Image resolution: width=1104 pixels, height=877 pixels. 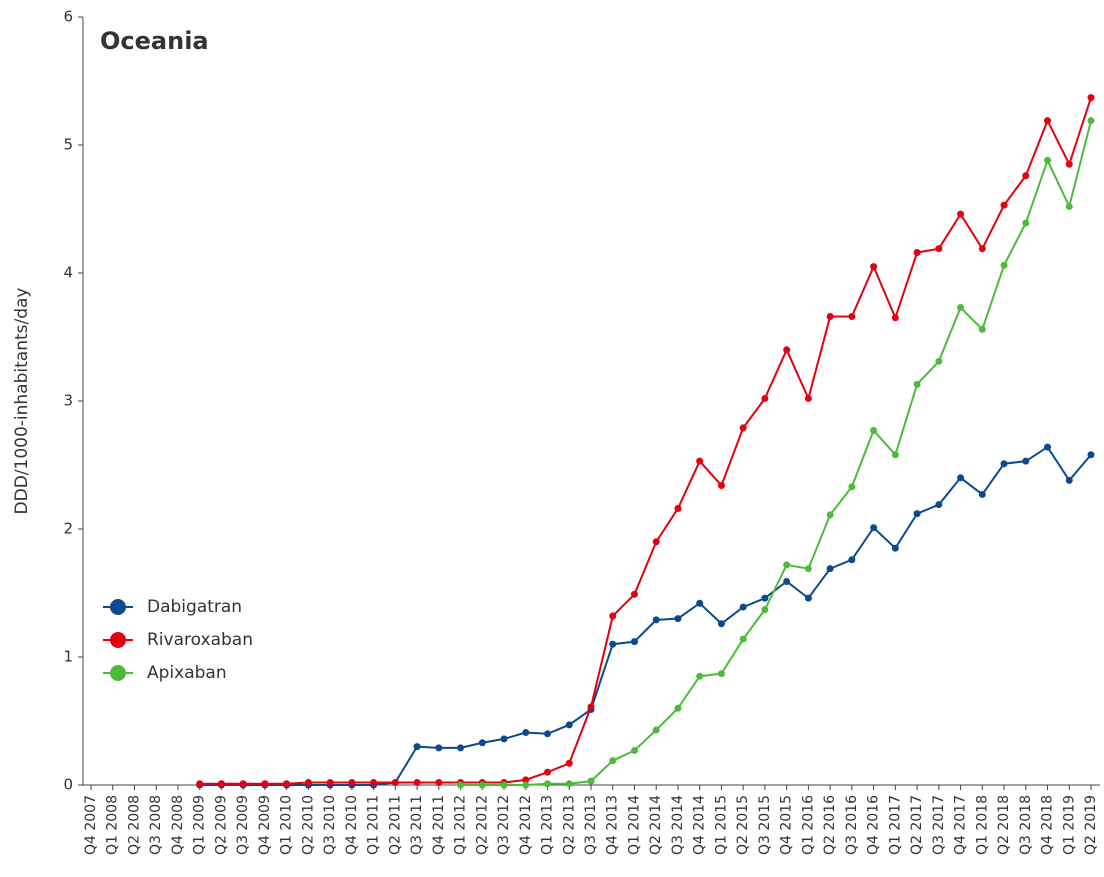 What do you see at coordinates (634, 825) in the screenshot?
I see `x-tick-label: Q1 2014` at bounding box center [634, 825].